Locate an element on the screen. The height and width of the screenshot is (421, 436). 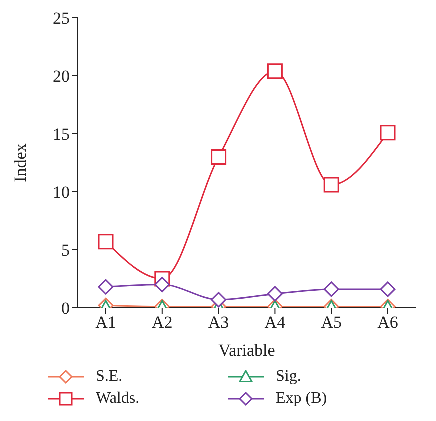
y-tick-label: 0 is located at coordinates (66, 308).